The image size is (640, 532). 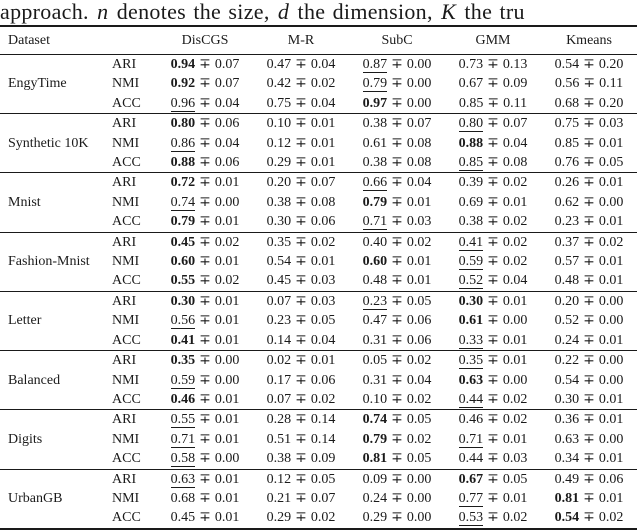 I want to click on caption-text: approach., so click(x=48, y=12).